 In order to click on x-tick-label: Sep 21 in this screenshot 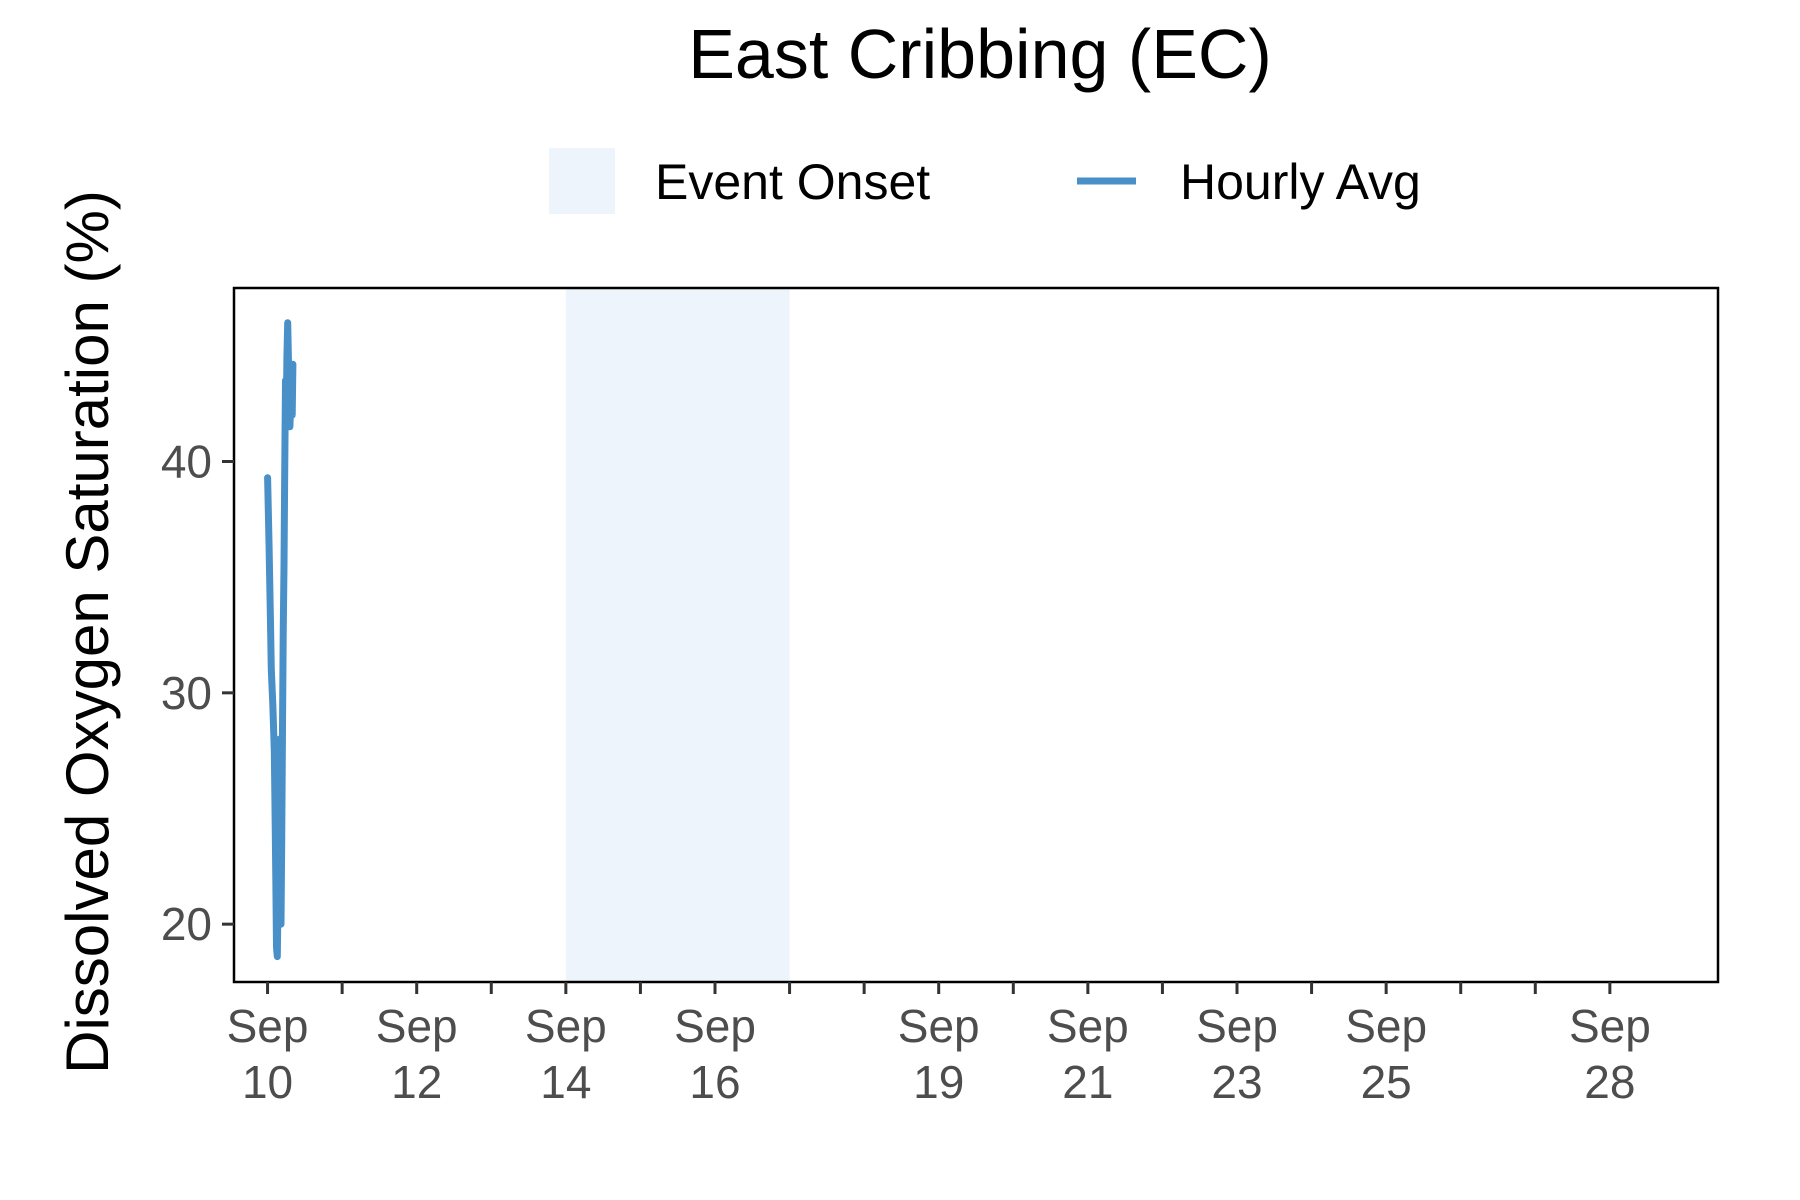, I will do `click(1088, 1054)`.